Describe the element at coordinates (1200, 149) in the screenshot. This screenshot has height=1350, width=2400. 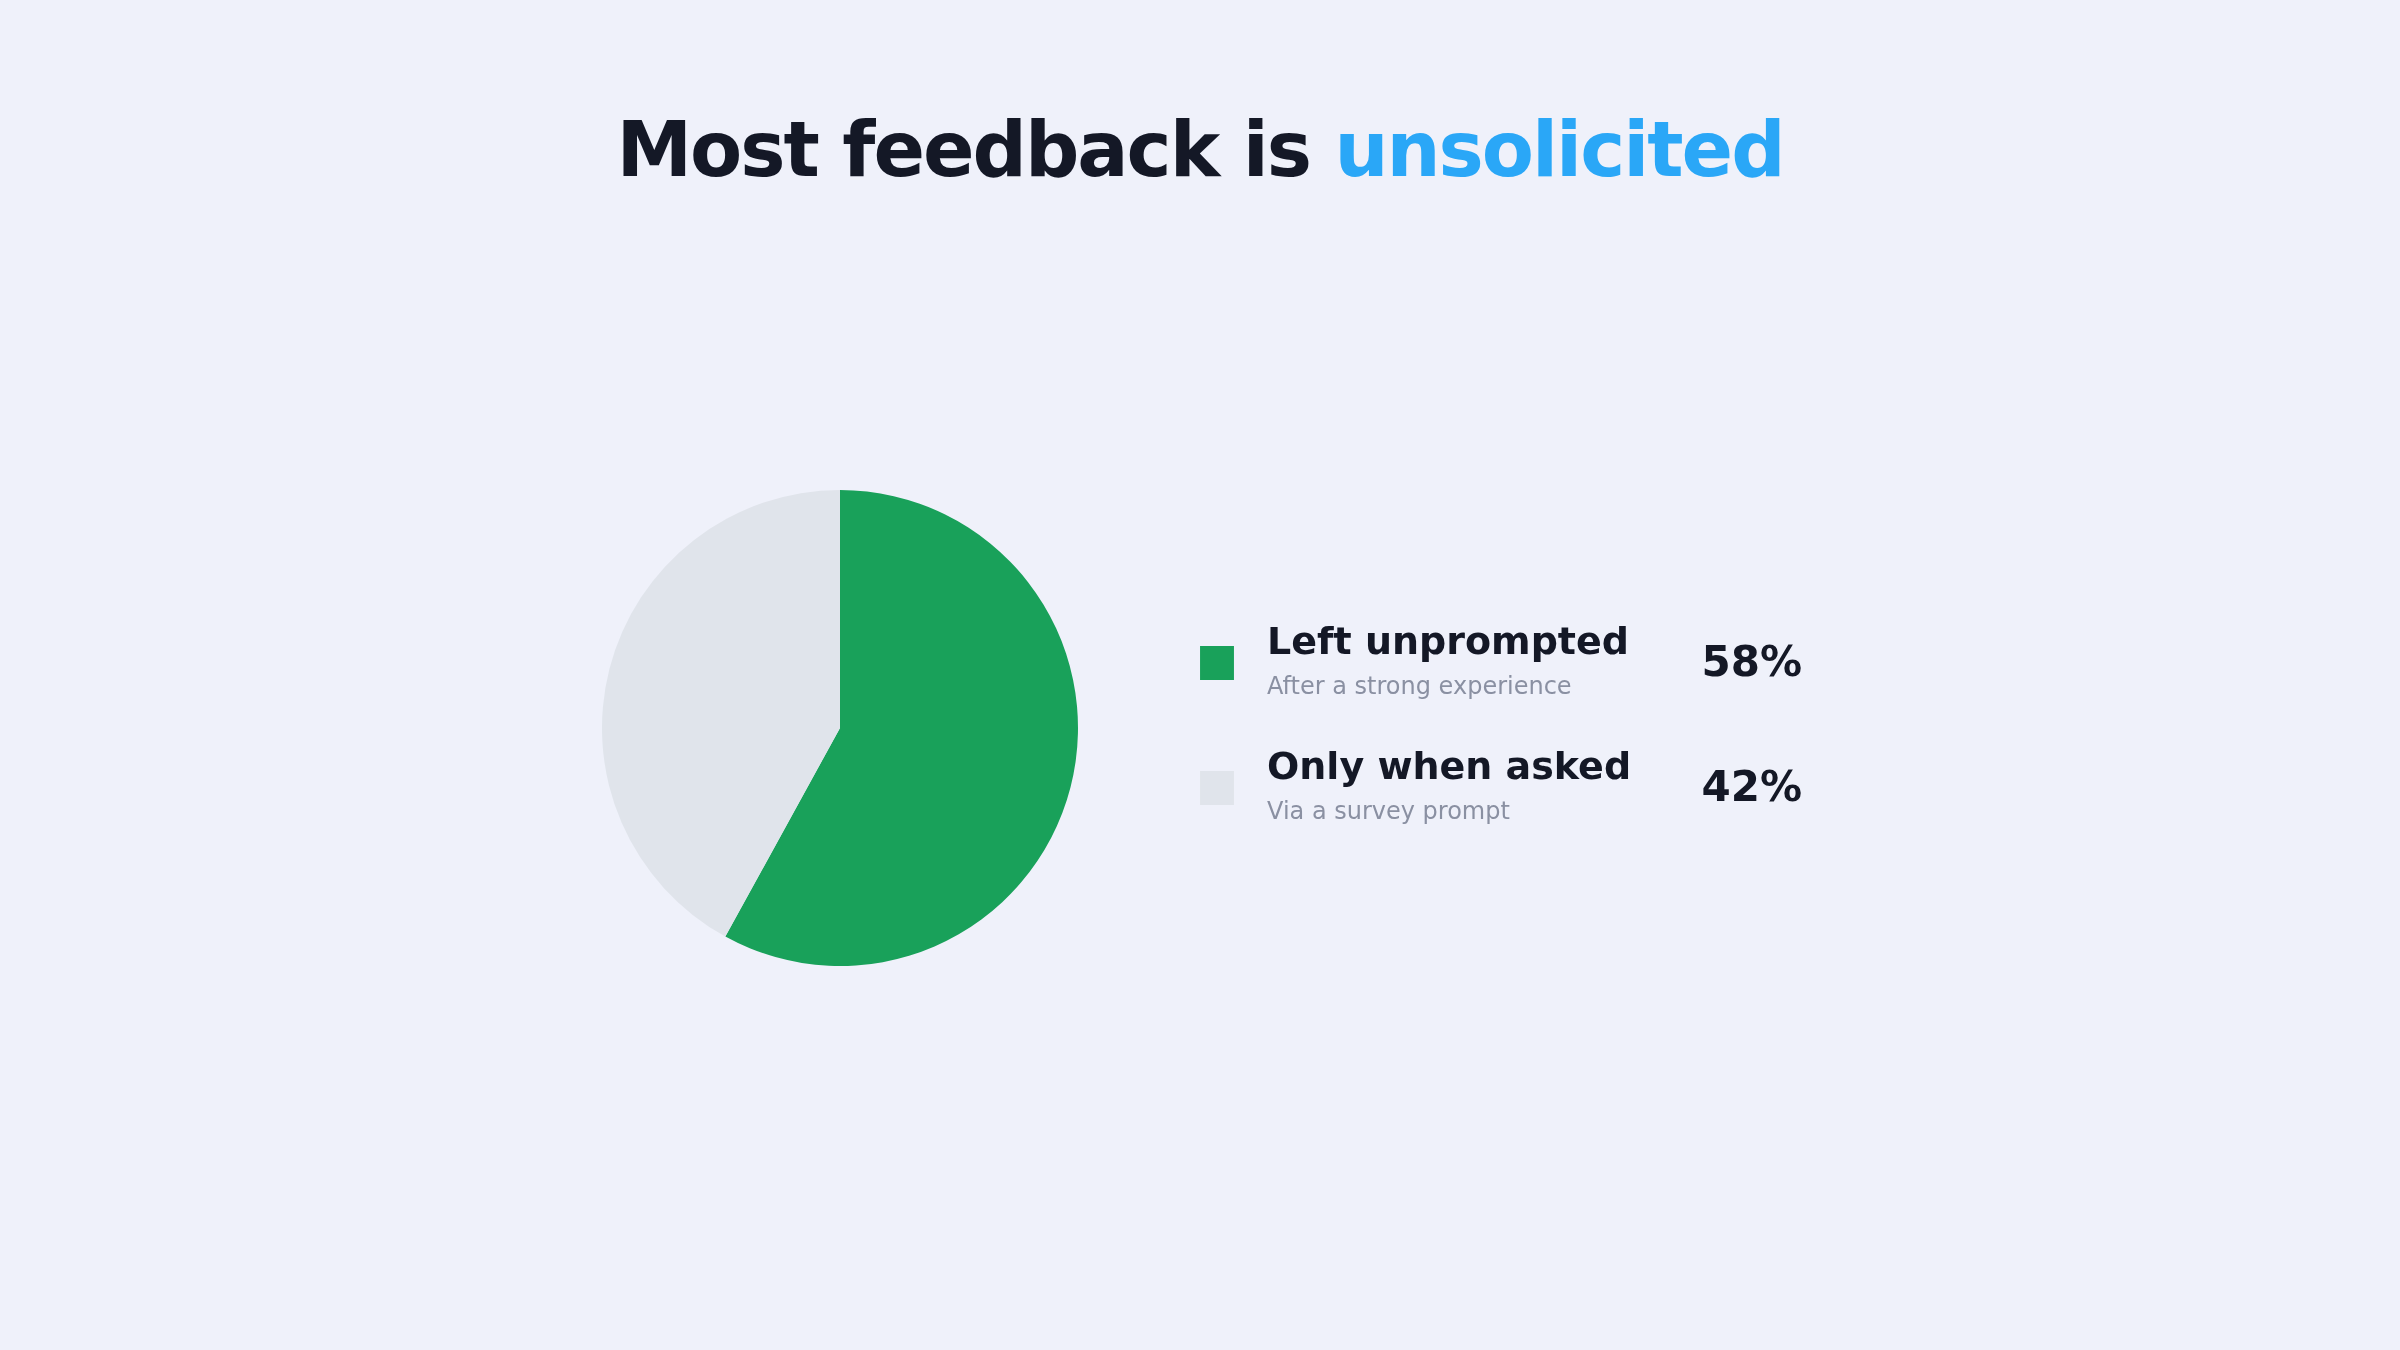
I see `chart-title: Most feedback is unsolicited` at that location.